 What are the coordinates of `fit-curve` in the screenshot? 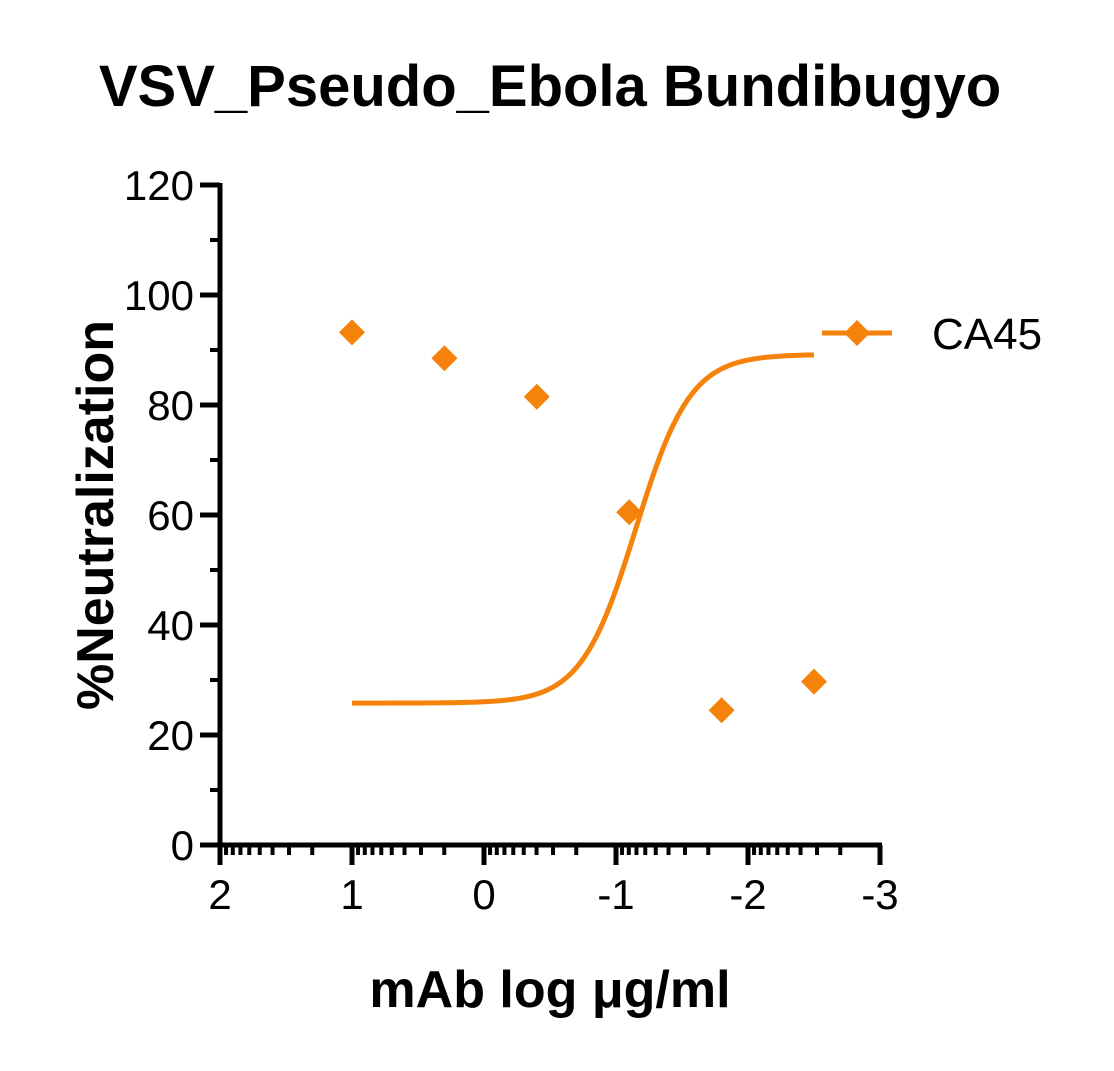 It's located at (583, 529).